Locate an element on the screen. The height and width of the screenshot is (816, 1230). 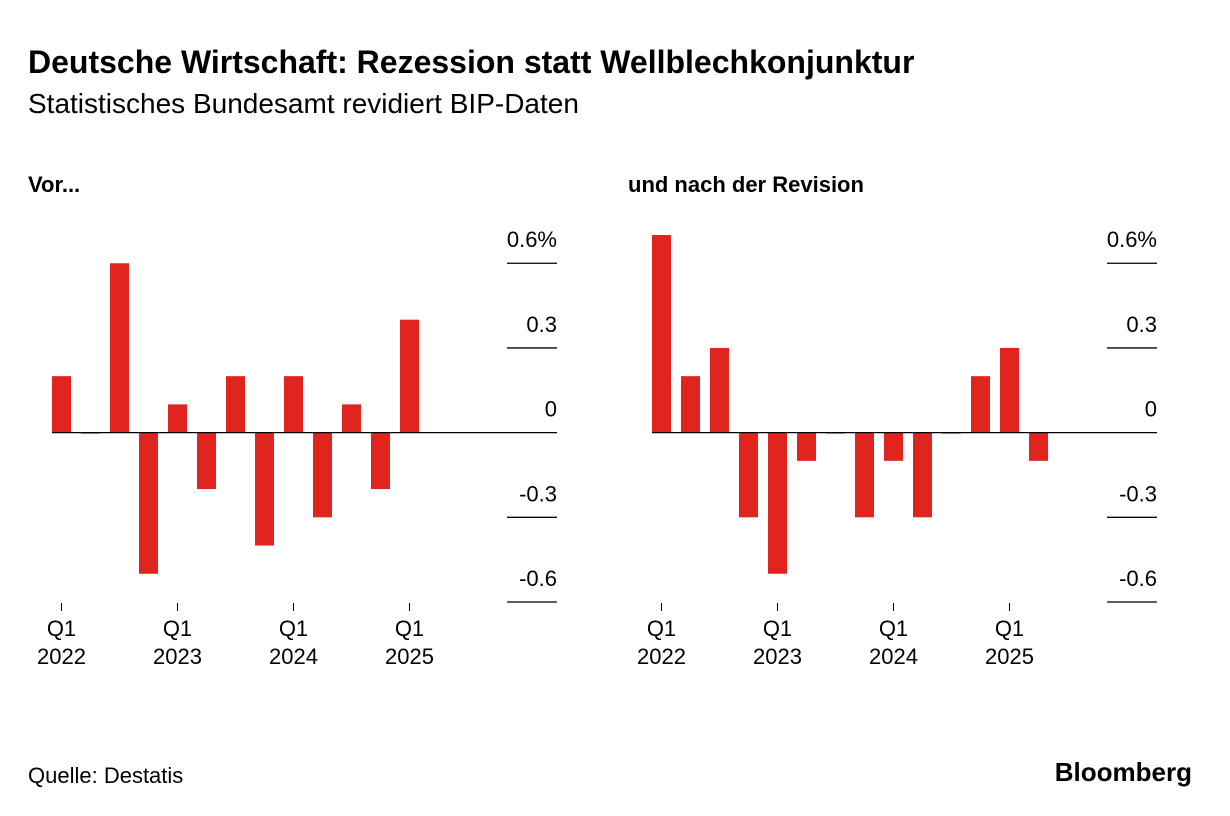
brand: Bloomberg is located at coordinates (1123, 772).